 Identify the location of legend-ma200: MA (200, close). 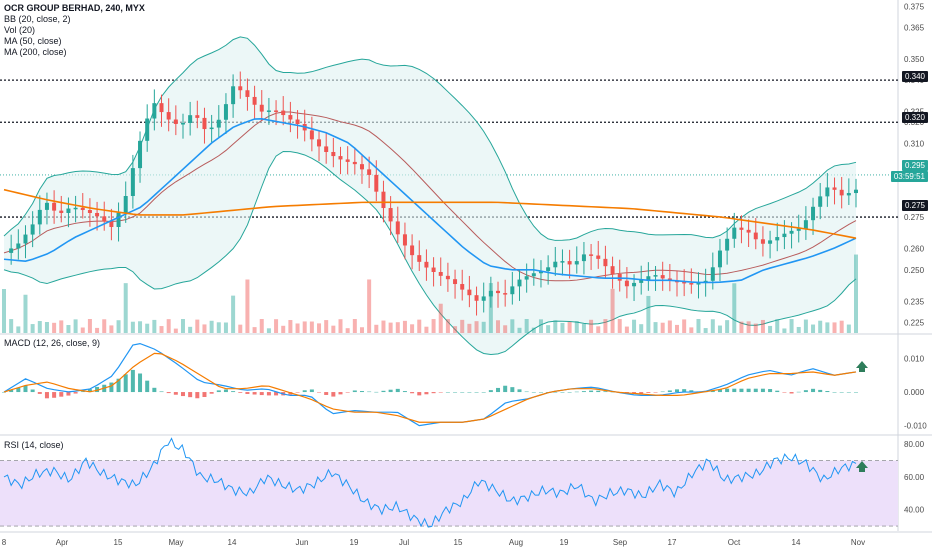
(35, 52).